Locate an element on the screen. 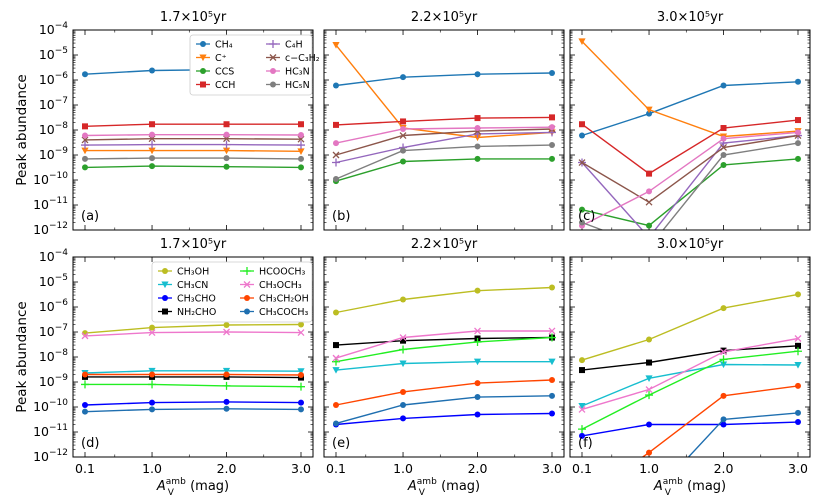  x-tick-label: 1.0 is located at coordinates (403, 468).